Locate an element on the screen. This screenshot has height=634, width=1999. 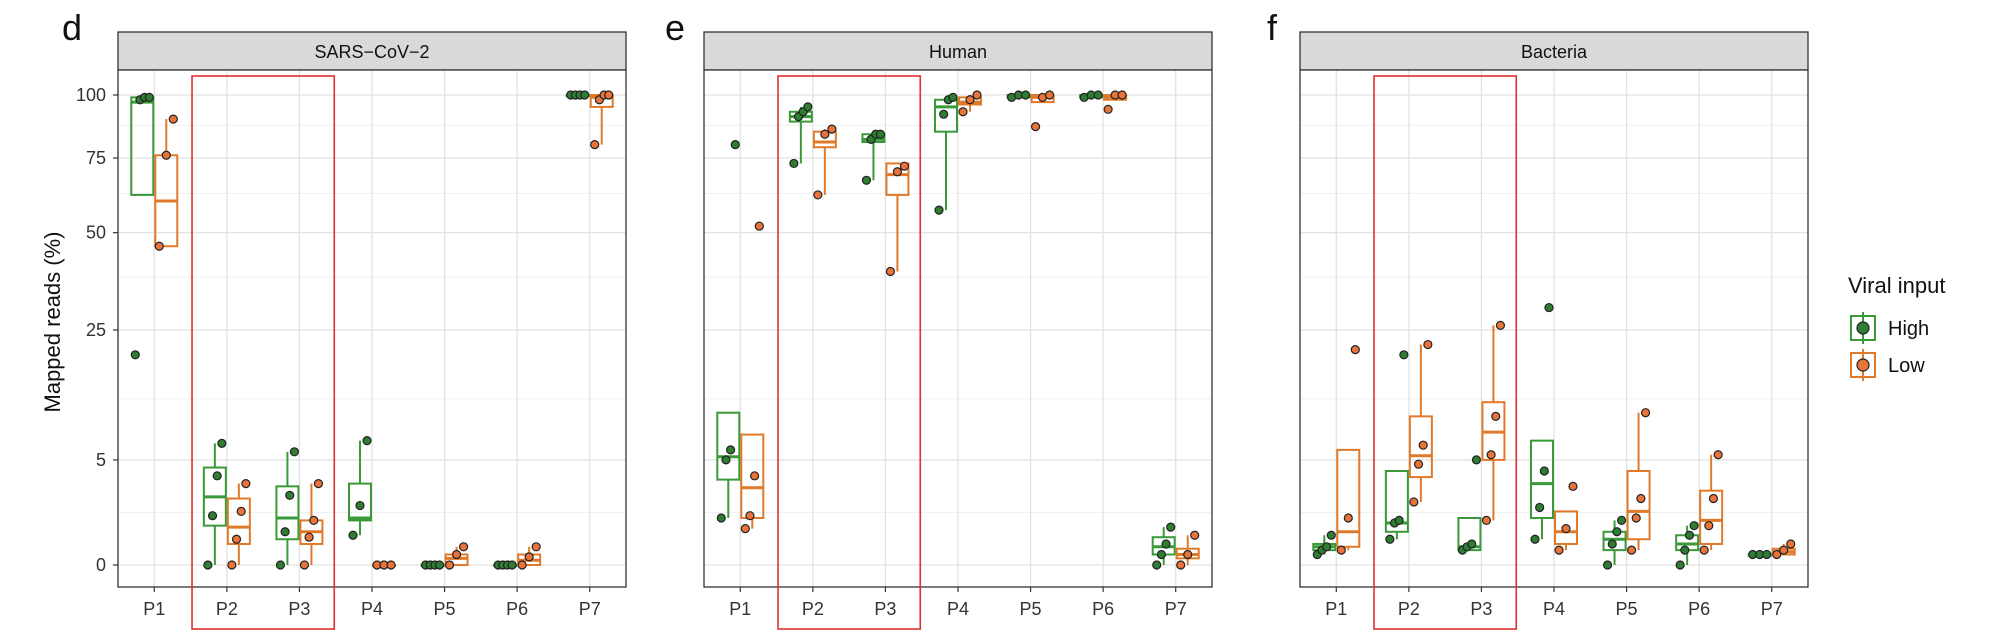
box-low-p3 is located at coordinates (311, 524).